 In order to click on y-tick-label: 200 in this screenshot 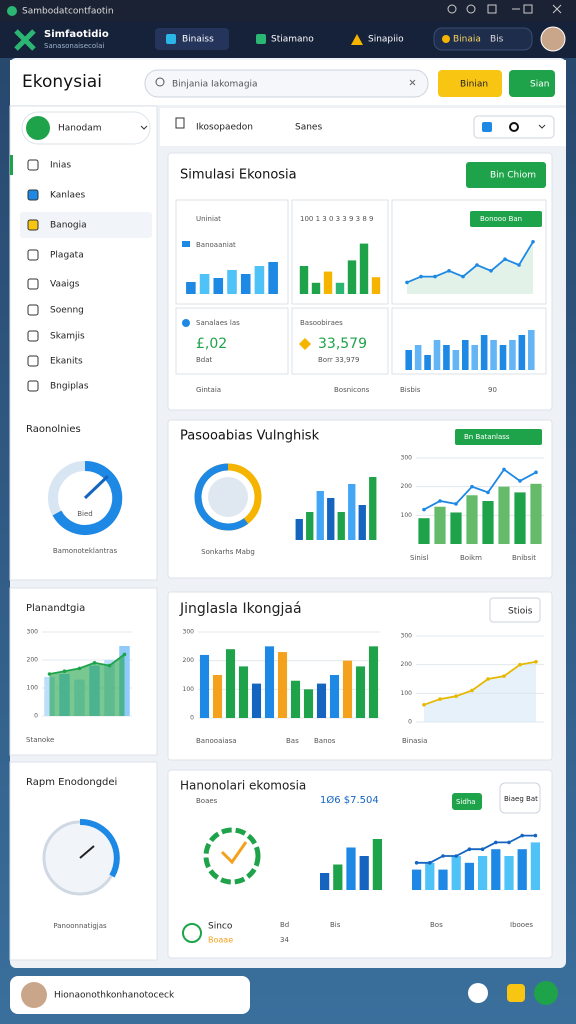, I will do `click(189, 660)`.